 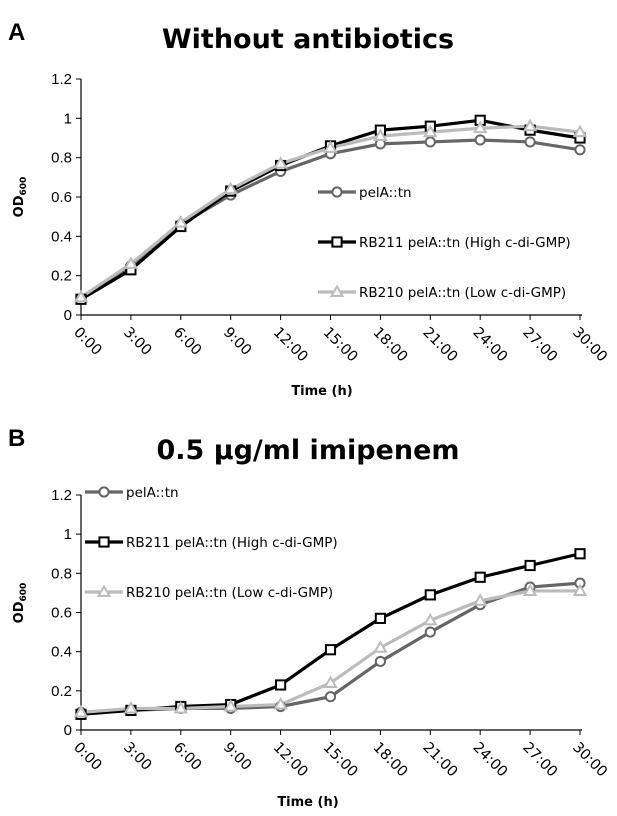 What do you see at coordinates (16, 438) in the screenshot?
I see `panel-letter-b: B` at bounding box center [16, 438].